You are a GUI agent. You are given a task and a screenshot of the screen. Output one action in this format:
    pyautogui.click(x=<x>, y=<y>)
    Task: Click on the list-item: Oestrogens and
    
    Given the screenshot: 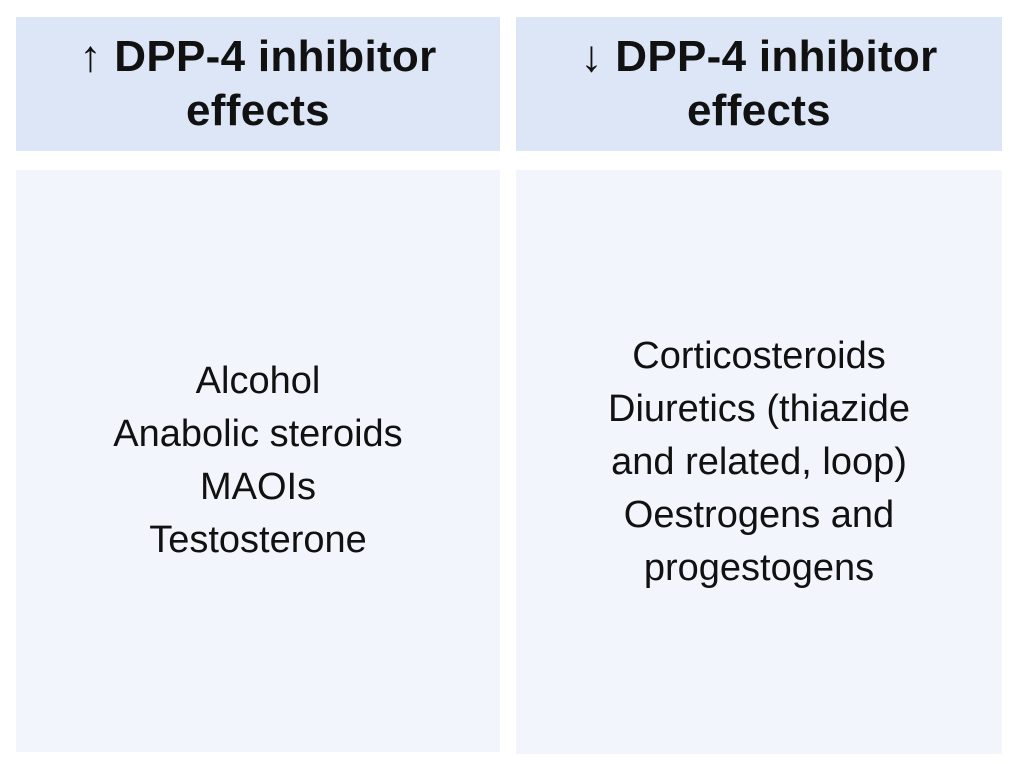 What is the action you would take?
    pyautogui.click(x=759, y=514)
    